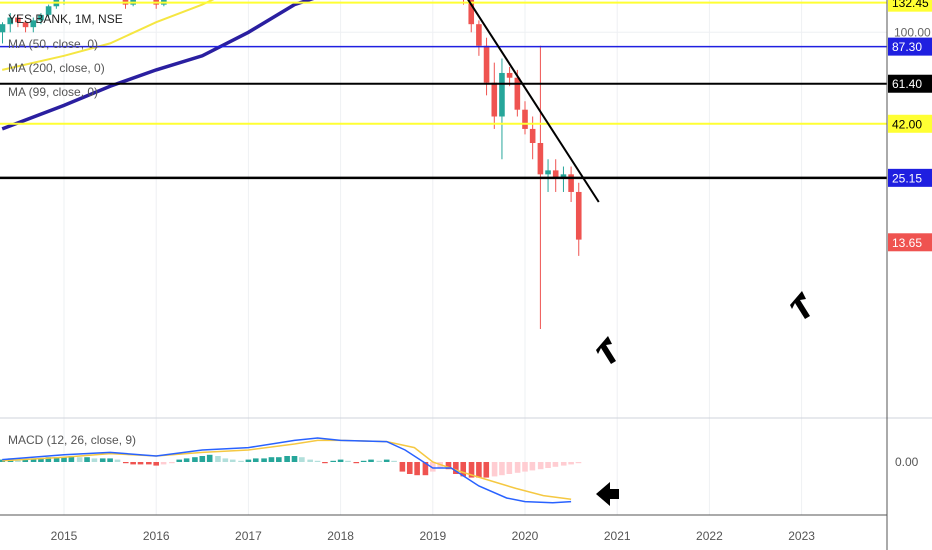  What do you see at coordinates (432, 536) in the screenshot?
I see `x-tick-2019: 2019` at bounding box center [432, 536].